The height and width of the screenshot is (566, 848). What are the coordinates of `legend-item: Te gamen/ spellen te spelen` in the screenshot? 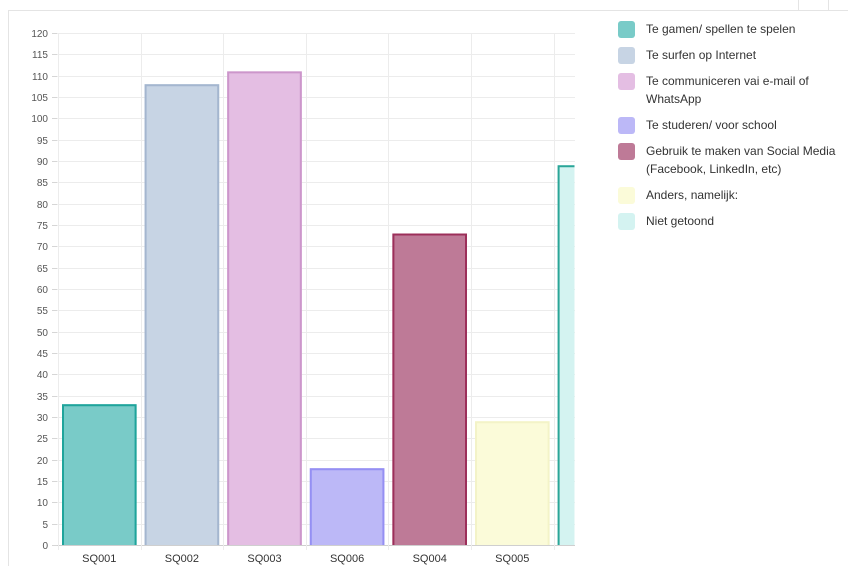 It's located at (730, 29).